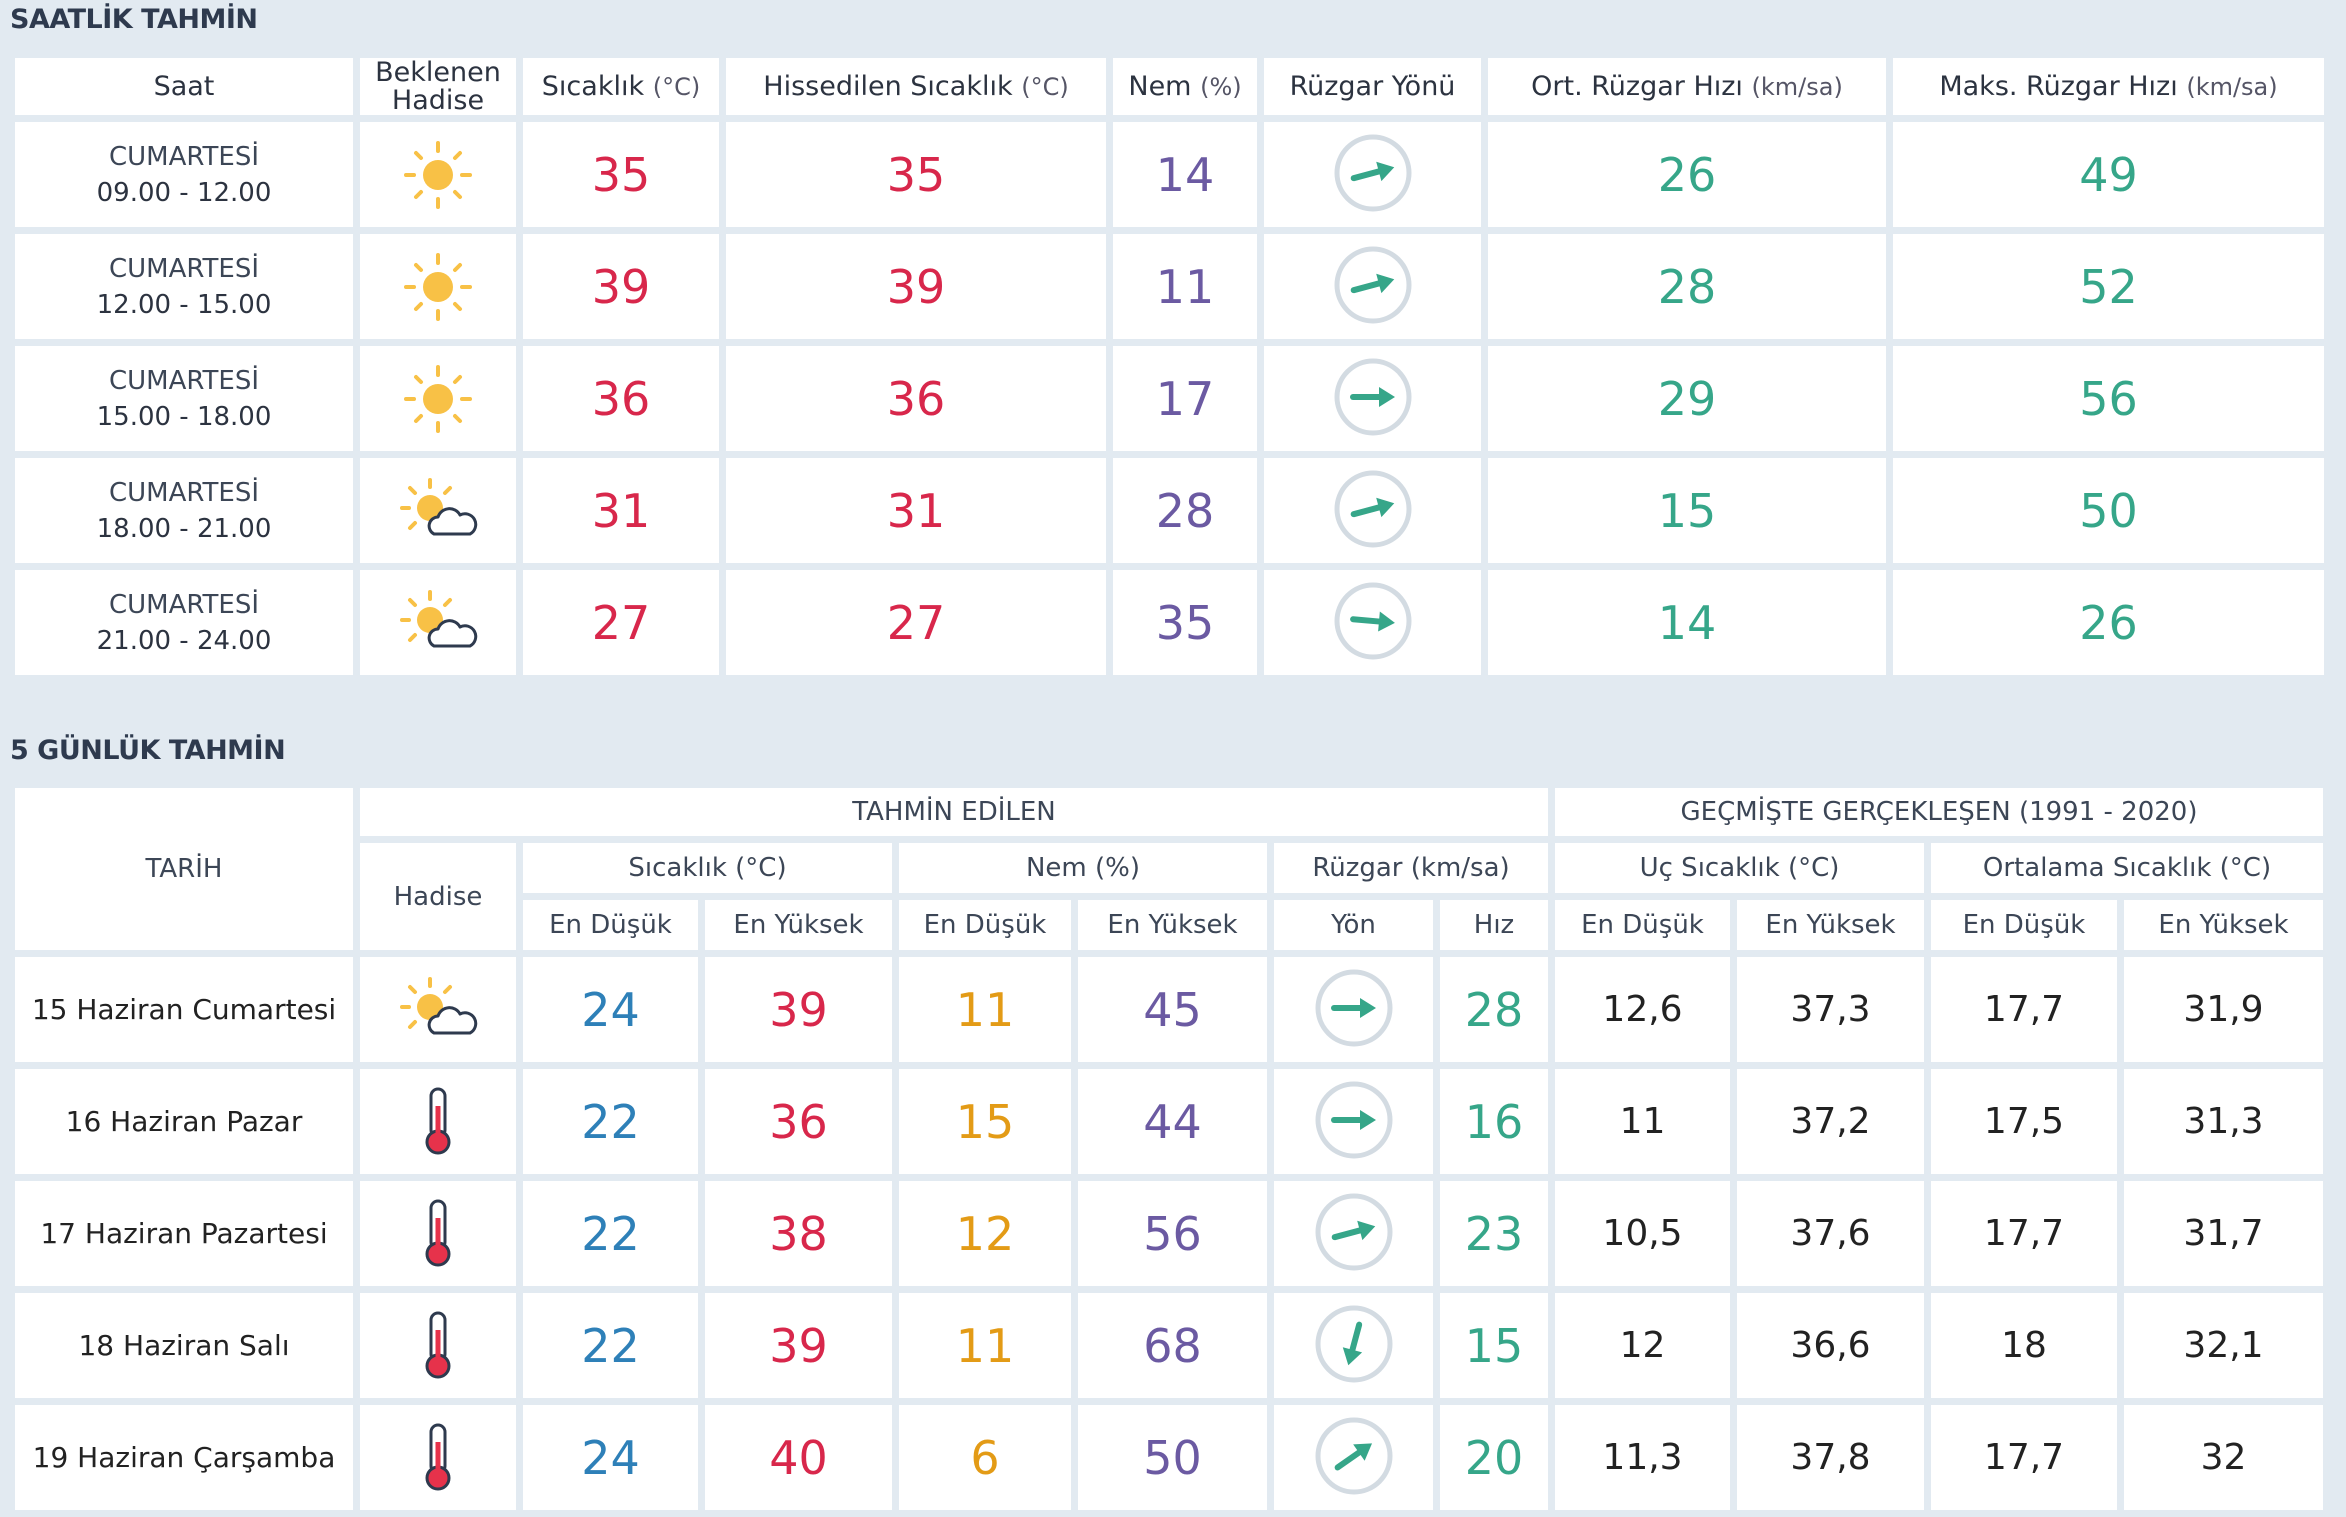 The height and width of the screenshot is (1517, 2346). What do you see at coordinates (1687, 174) in the screenshot?
I see `avg-wind-value: 26` at bounding box center [1687, 174].